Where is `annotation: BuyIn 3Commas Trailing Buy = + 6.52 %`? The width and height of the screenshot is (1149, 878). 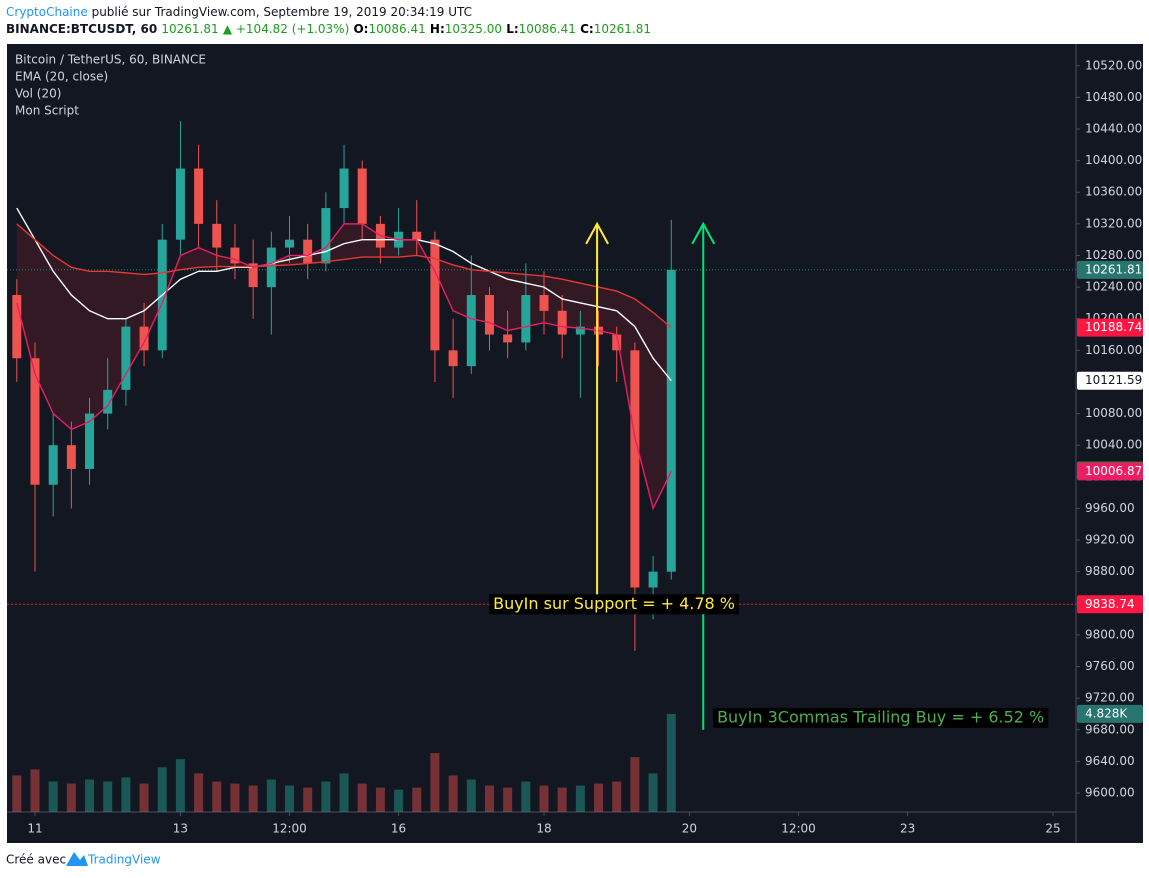 annotation: BuyIn 3Commas Trailing Buy = + 6.52 % is located at coordinates (880, 716).